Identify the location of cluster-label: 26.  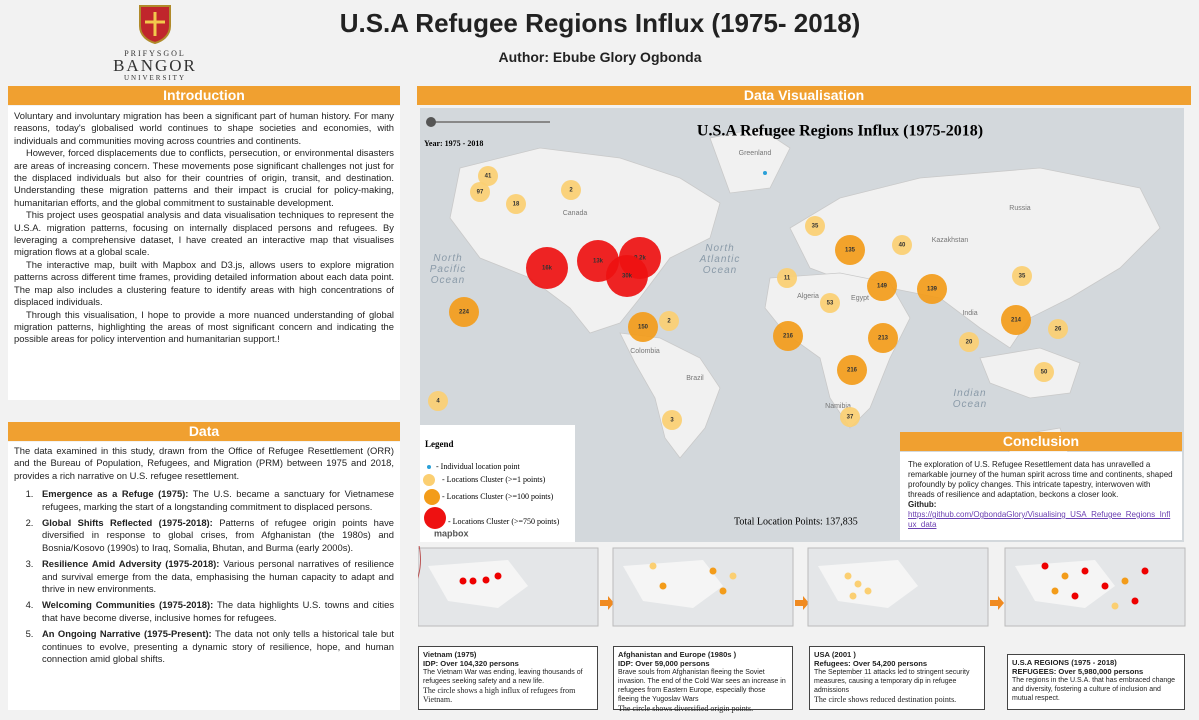
(1058, 330).